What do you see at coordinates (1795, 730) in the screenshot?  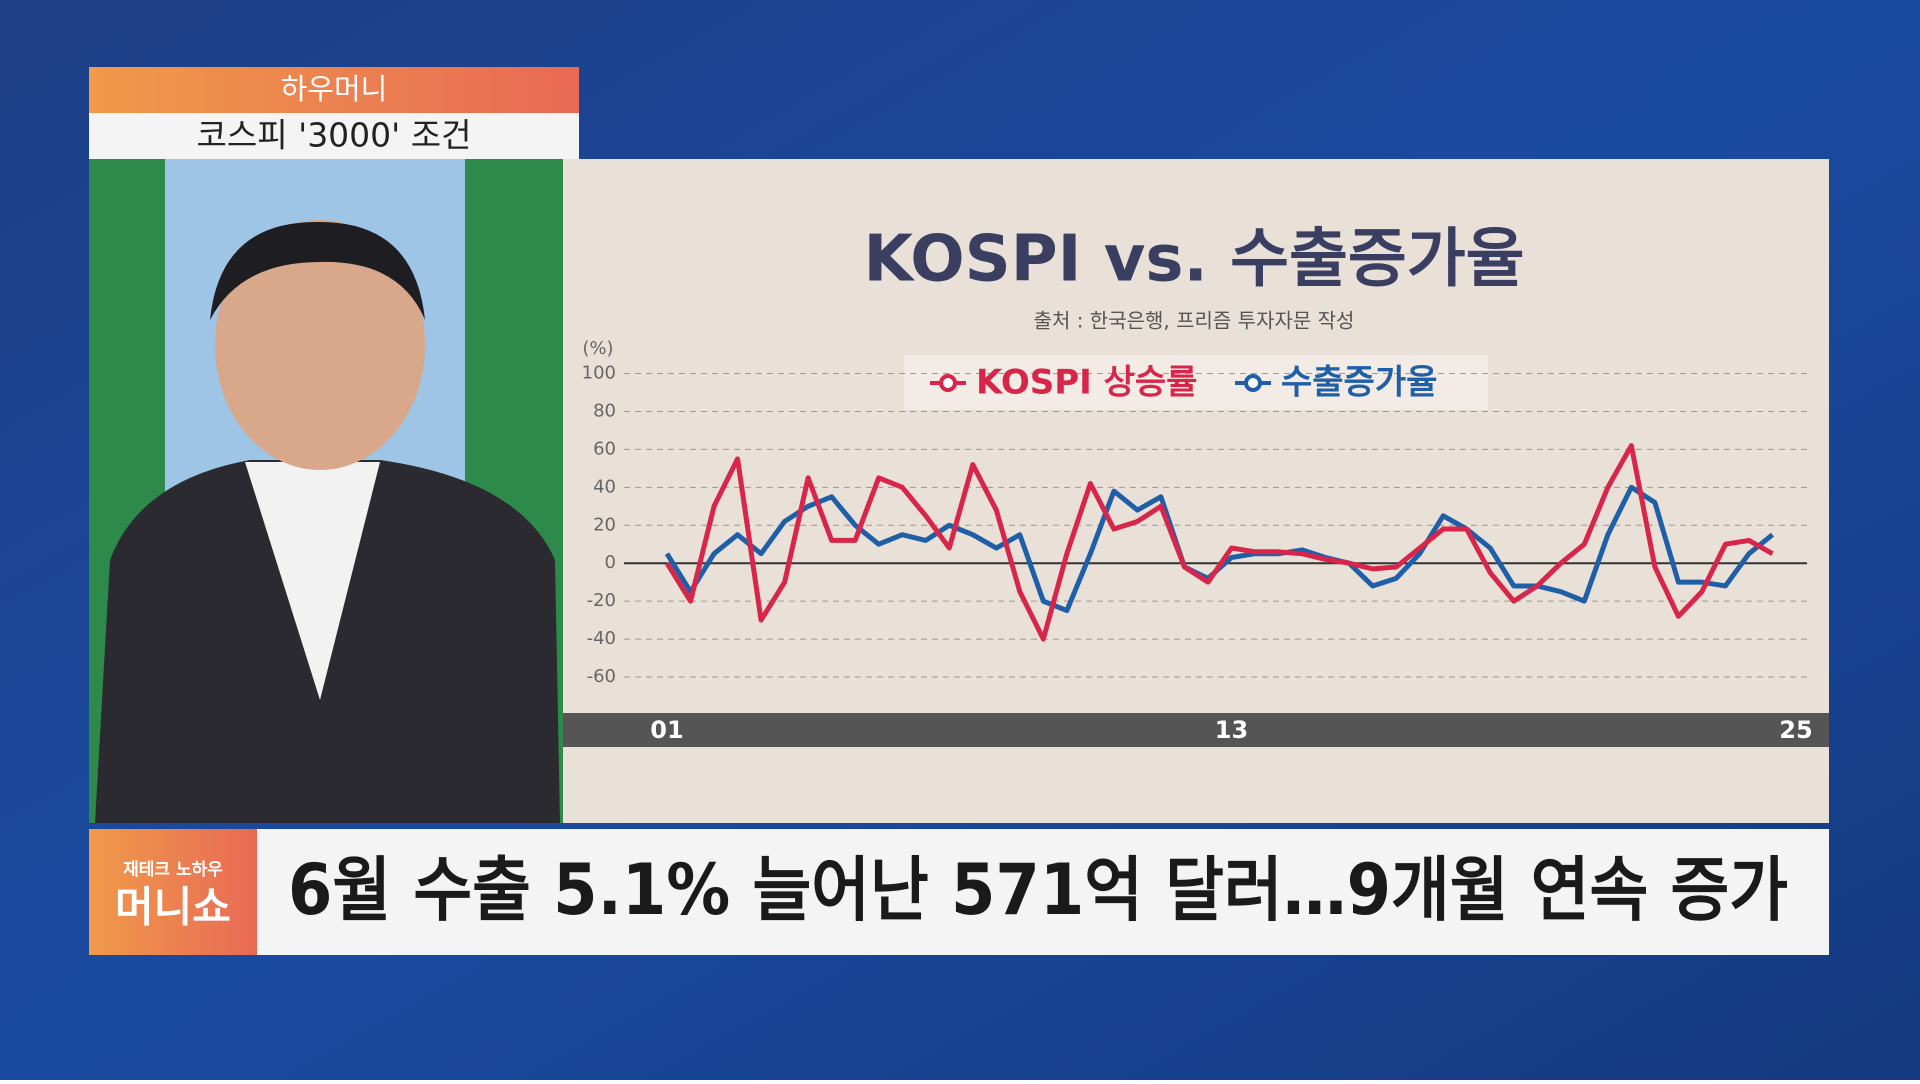 I see `x-tick-label: 25` at bounding box center [1795, 730].